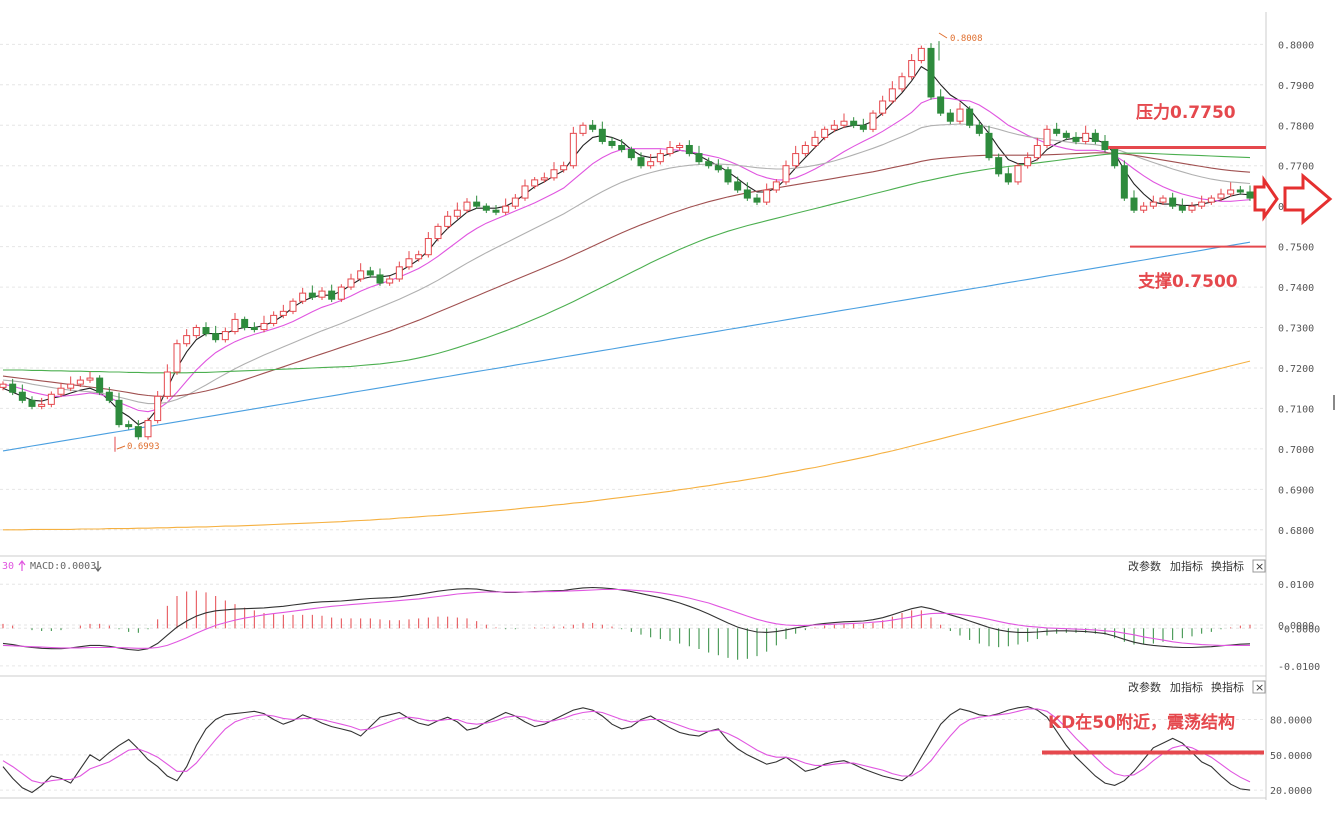 Image resolution: width=1338 pixels, height=840 pixels. I want to click on arrow-up-icon, so click(22, 565).